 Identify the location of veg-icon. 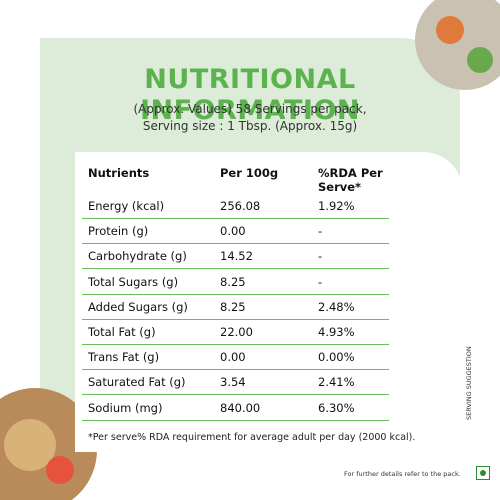
(483, 473).